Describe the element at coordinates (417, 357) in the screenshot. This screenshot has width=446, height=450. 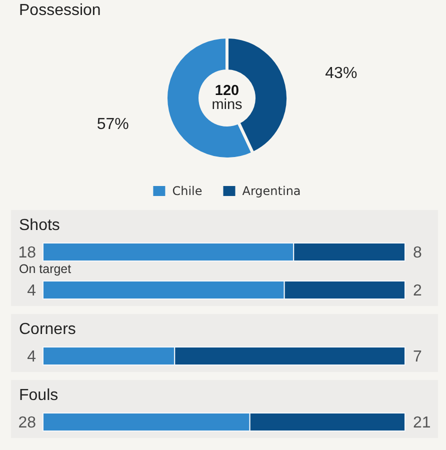
I see `data-label: 7` at that location.